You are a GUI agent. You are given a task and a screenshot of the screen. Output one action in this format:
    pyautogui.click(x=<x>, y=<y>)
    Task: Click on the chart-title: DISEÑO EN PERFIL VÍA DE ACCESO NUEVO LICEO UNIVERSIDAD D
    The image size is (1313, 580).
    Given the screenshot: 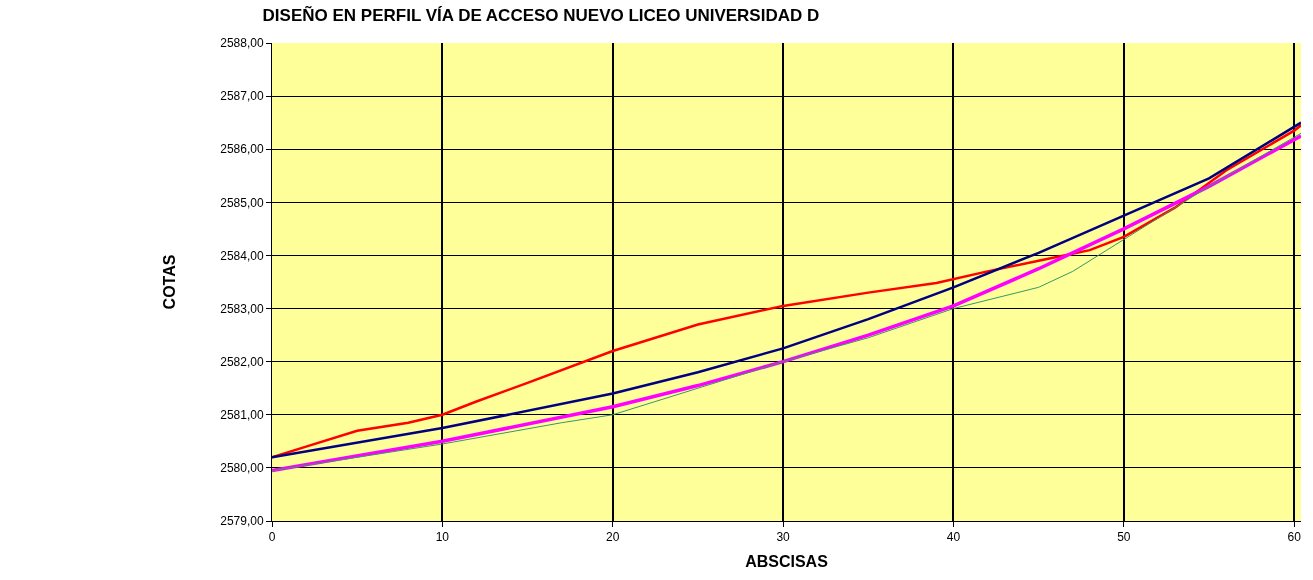 What is the action you would take?
    pyautogui.click(x=541, y=14)
    